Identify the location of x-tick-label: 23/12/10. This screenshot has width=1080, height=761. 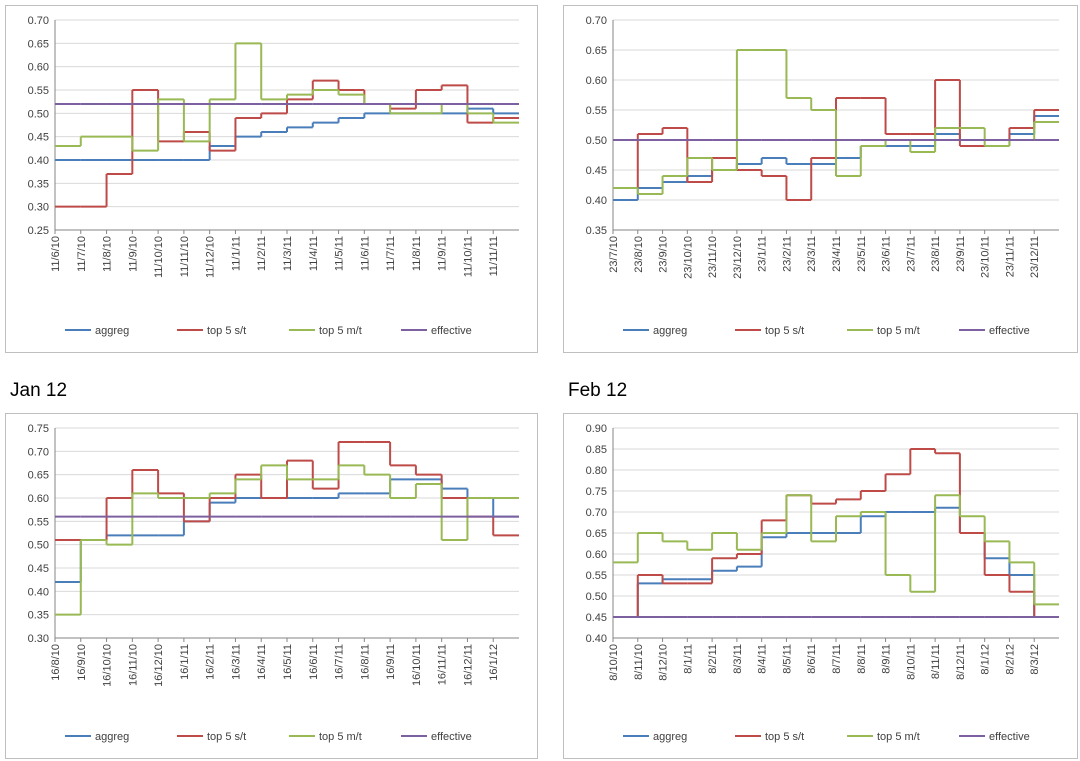
(738, 257).